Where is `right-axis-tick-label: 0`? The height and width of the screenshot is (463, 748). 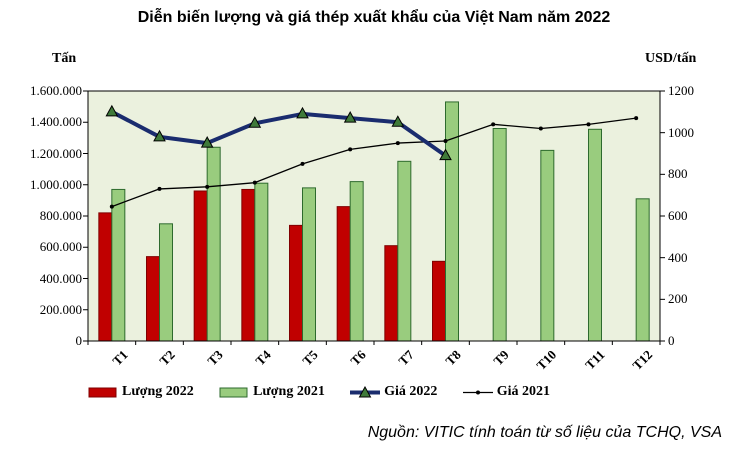
right-axis-tick-label: 0 is located at coordinates (671, 340).